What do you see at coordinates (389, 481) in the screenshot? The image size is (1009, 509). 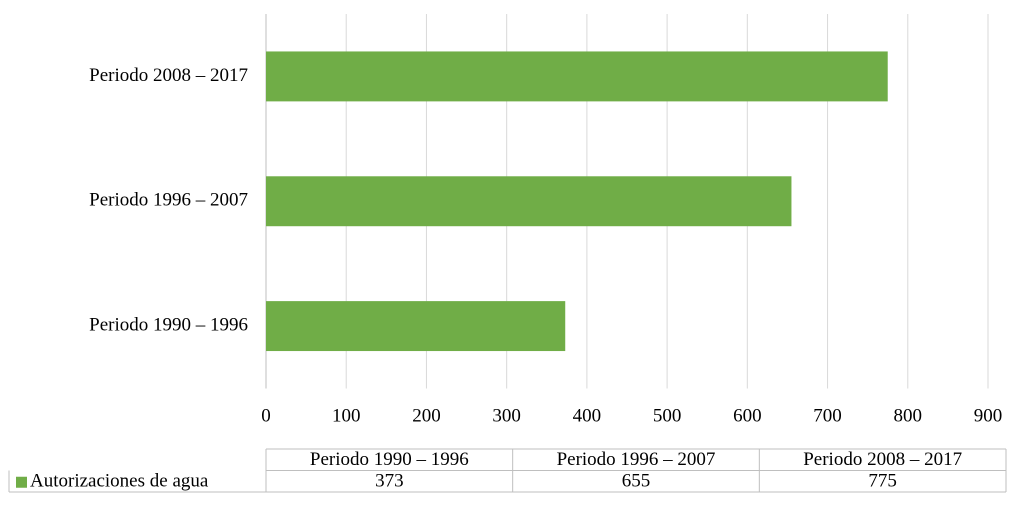 I see `table-value: 373` at bounding box center [389, 481].